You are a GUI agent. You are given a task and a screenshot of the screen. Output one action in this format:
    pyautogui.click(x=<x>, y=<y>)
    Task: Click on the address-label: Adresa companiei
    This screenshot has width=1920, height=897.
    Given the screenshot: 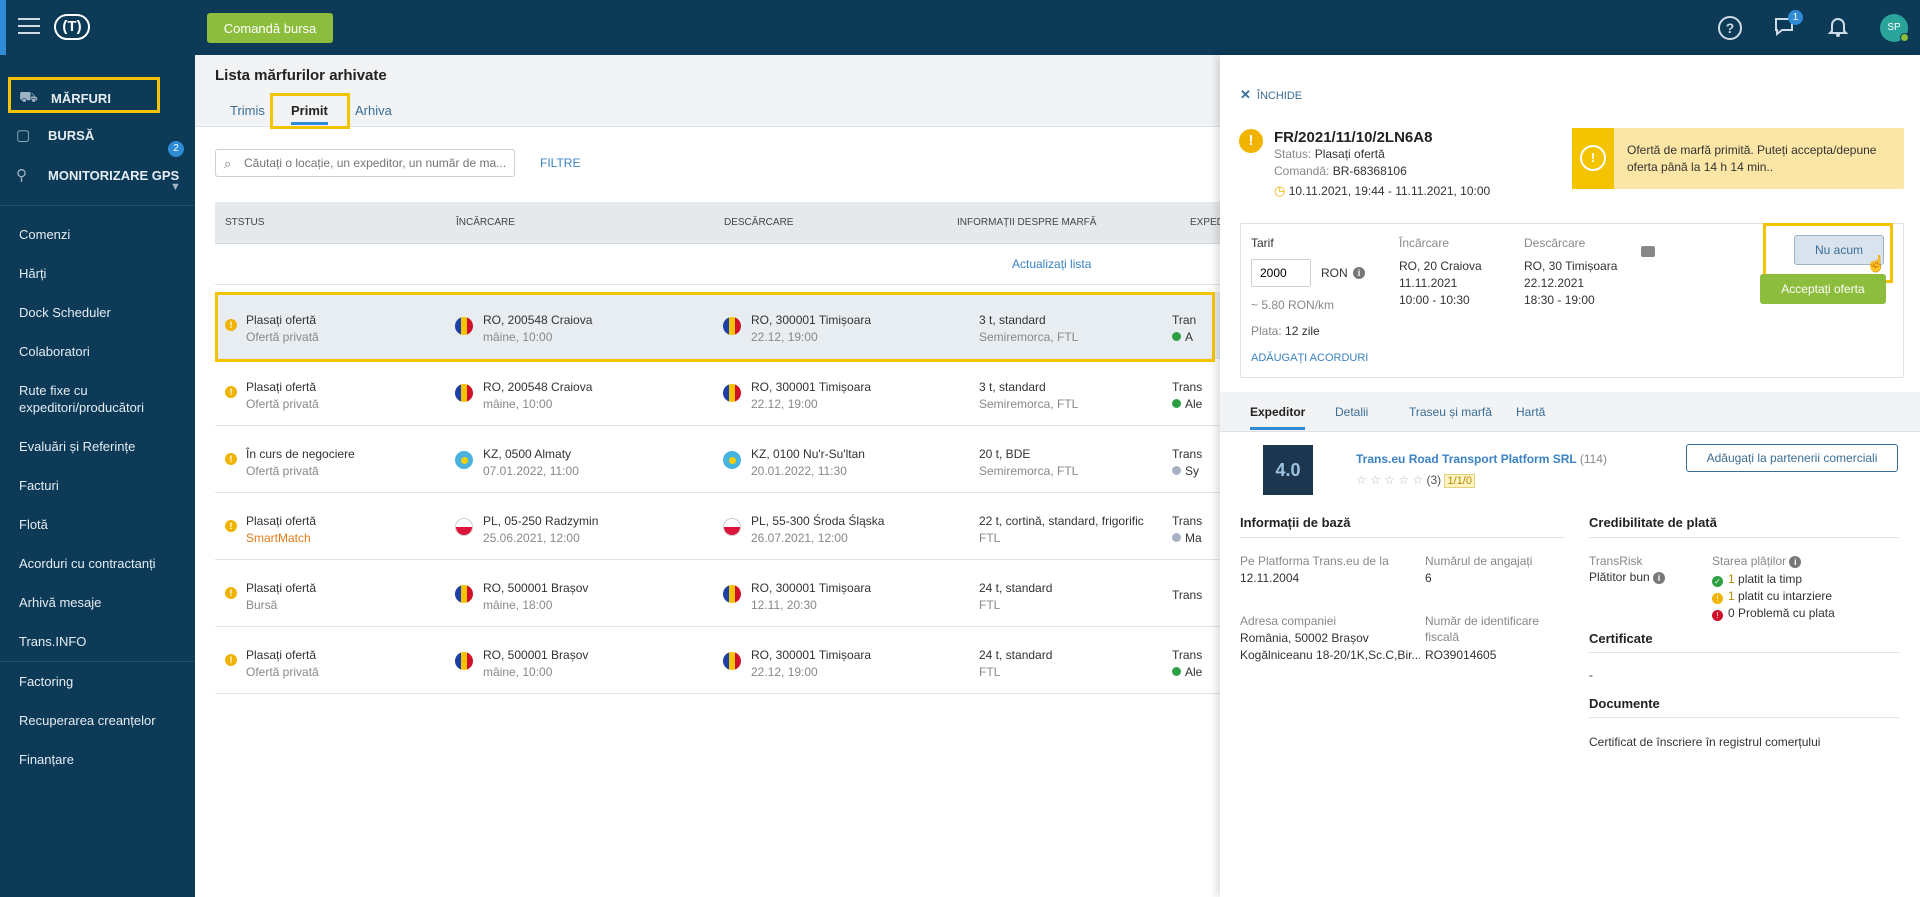 What is the action you would take?
    pyautogui.click(x=1288, y=621)
    